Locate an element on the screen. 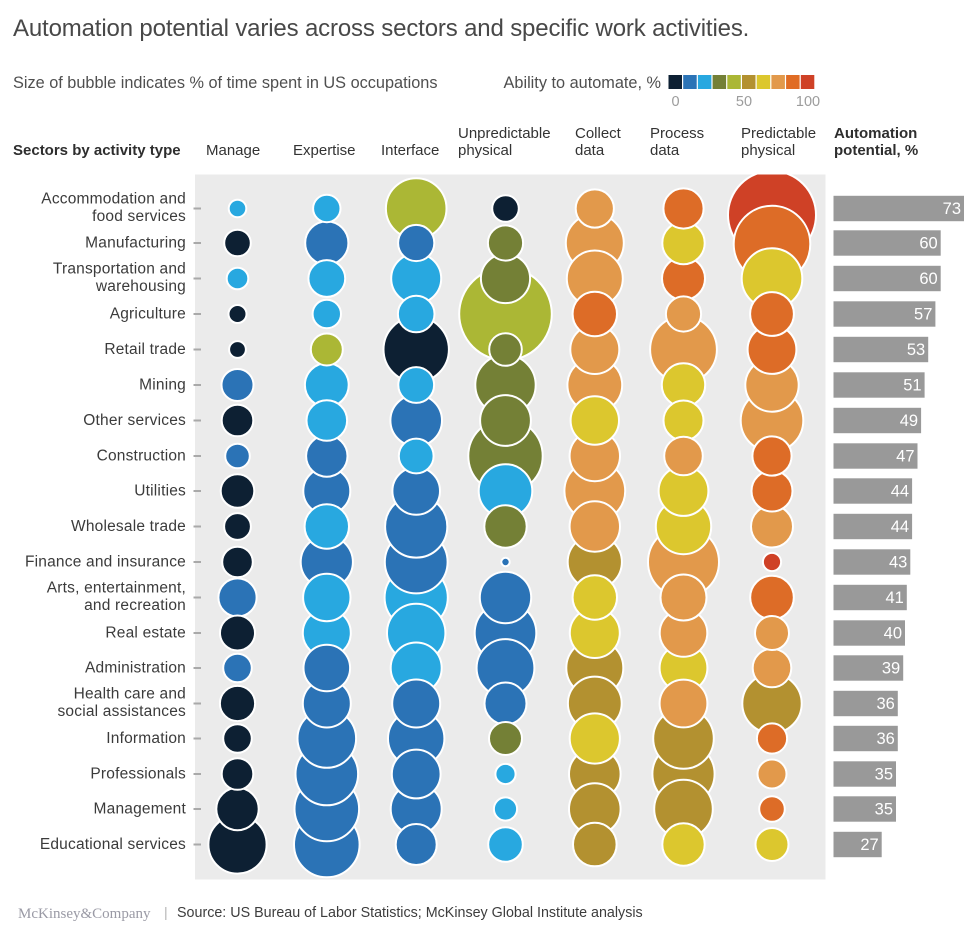 This screenshot has width=975, height=933. svg-text: 53 is located at coordinates (916, 350).